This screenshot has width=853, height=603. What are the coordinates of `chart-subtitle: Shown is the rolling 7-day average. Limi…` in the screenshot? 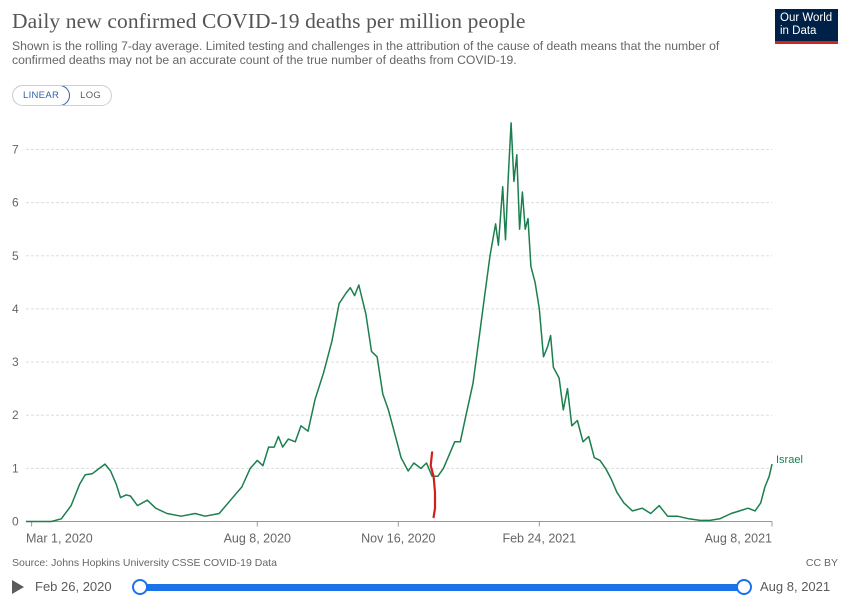 It's located at (366, 53).